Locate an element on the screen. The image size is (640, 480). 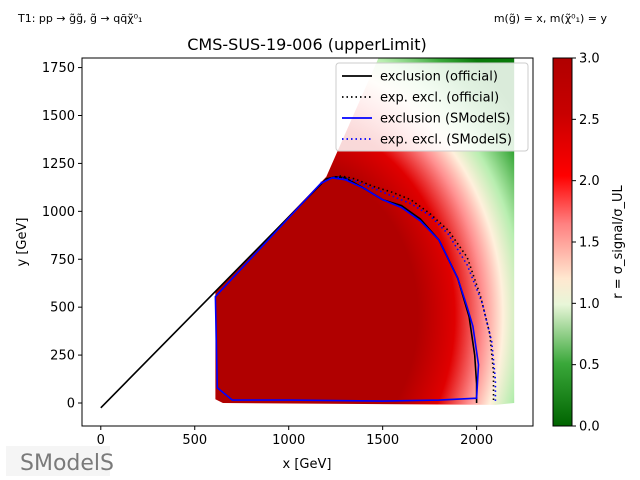
colorbar-ticks: 0.0 0.5 1.0 1.5 2.0 2.5 3.0 is located at coordinates (586, 243).